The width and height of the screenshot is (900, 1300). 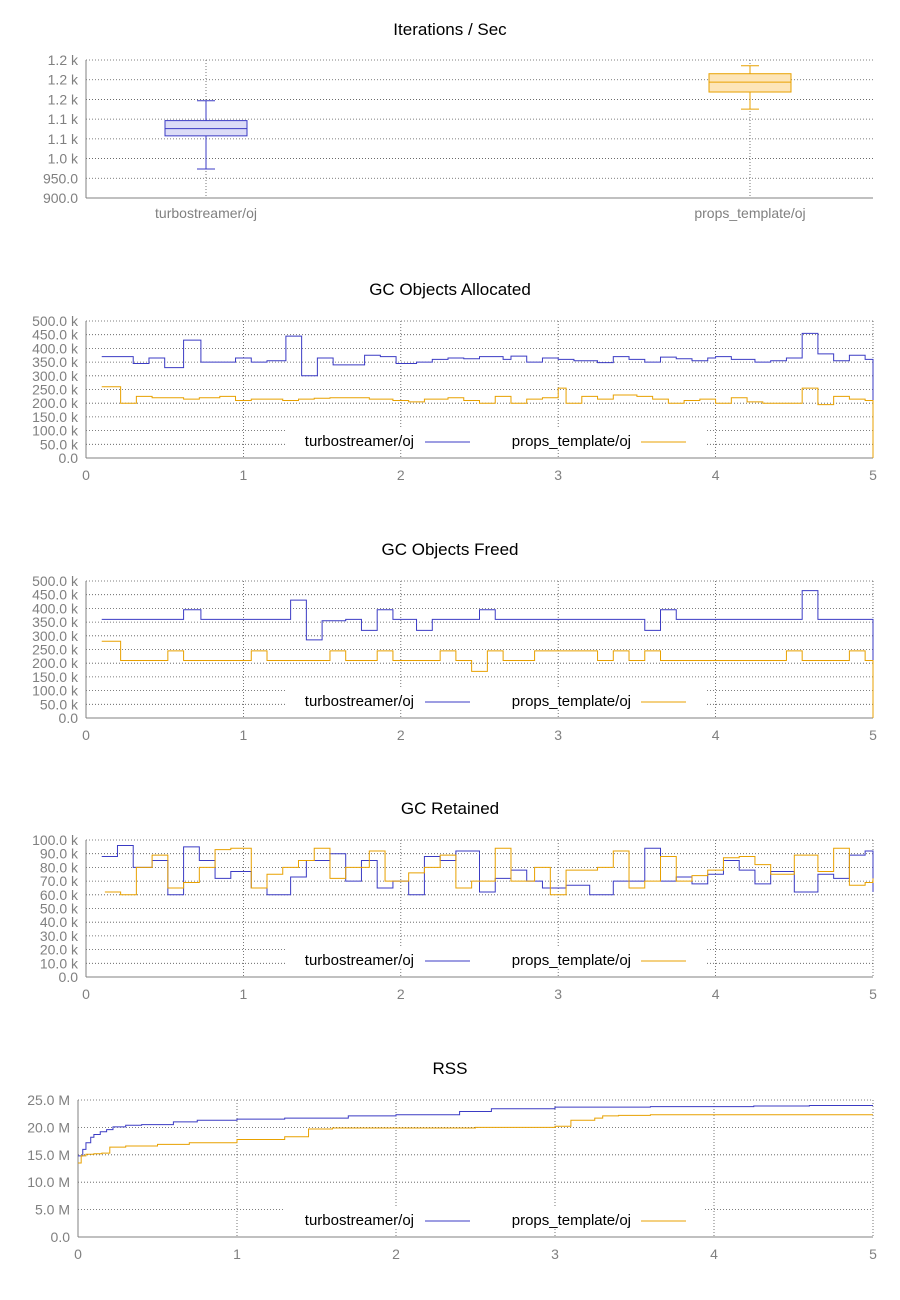 What do you see at coordinates (48, 1127) in the screenshot?
I see `y-tick-label: 20.0 M` at bounding box center [48, 1127].